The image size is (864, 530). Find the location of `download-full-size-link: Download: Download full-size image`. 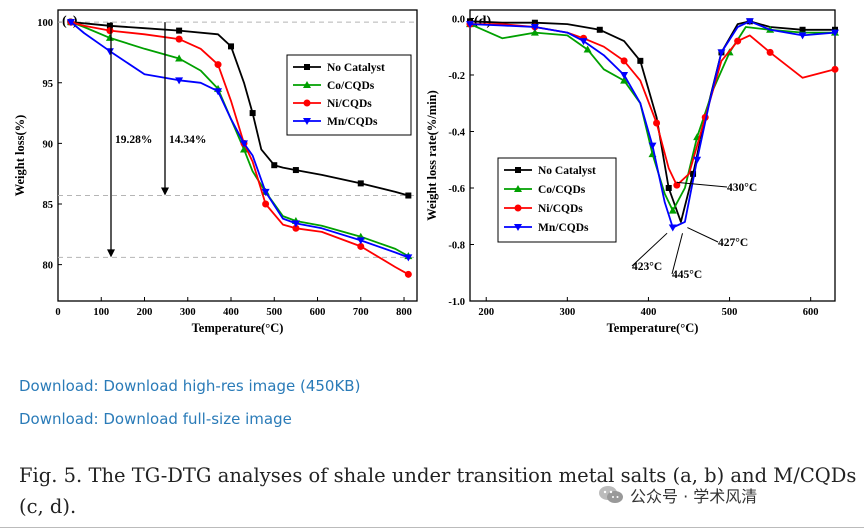

download-full-size-link: Download: Download full-size image is located at coordinates (155, 419).